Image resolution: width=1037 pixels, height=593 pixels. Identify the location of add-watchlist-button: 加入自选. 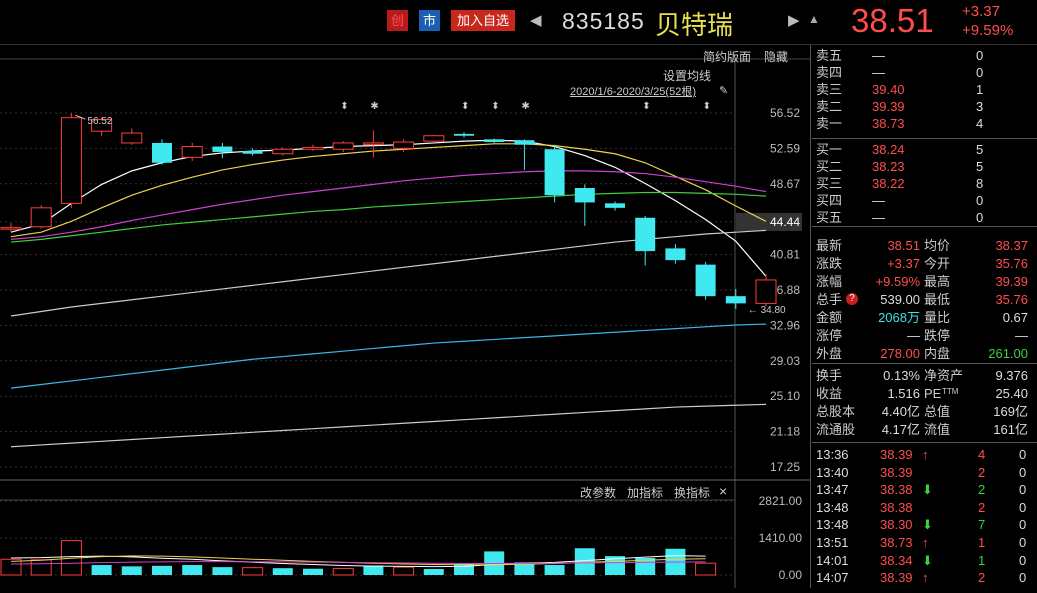
(483, 20).